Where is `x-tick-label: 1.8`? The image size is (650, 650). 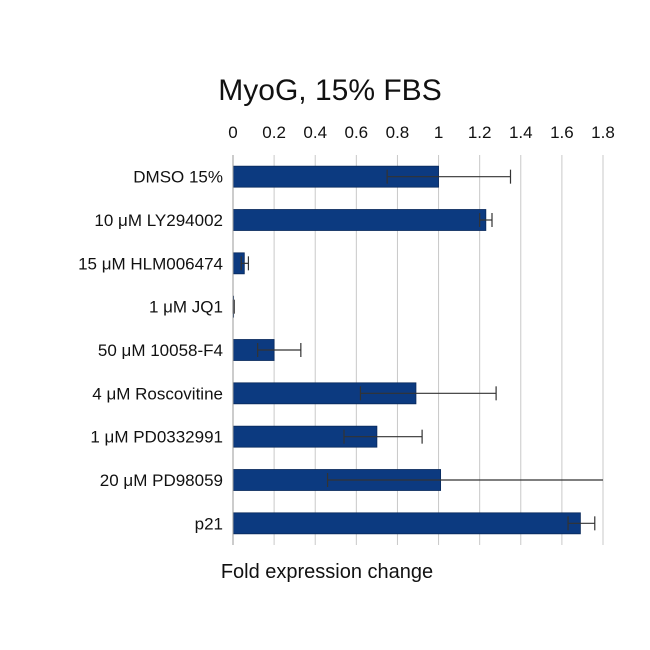 x-tick-label: 1.8 is located at coordinates (603, 132).